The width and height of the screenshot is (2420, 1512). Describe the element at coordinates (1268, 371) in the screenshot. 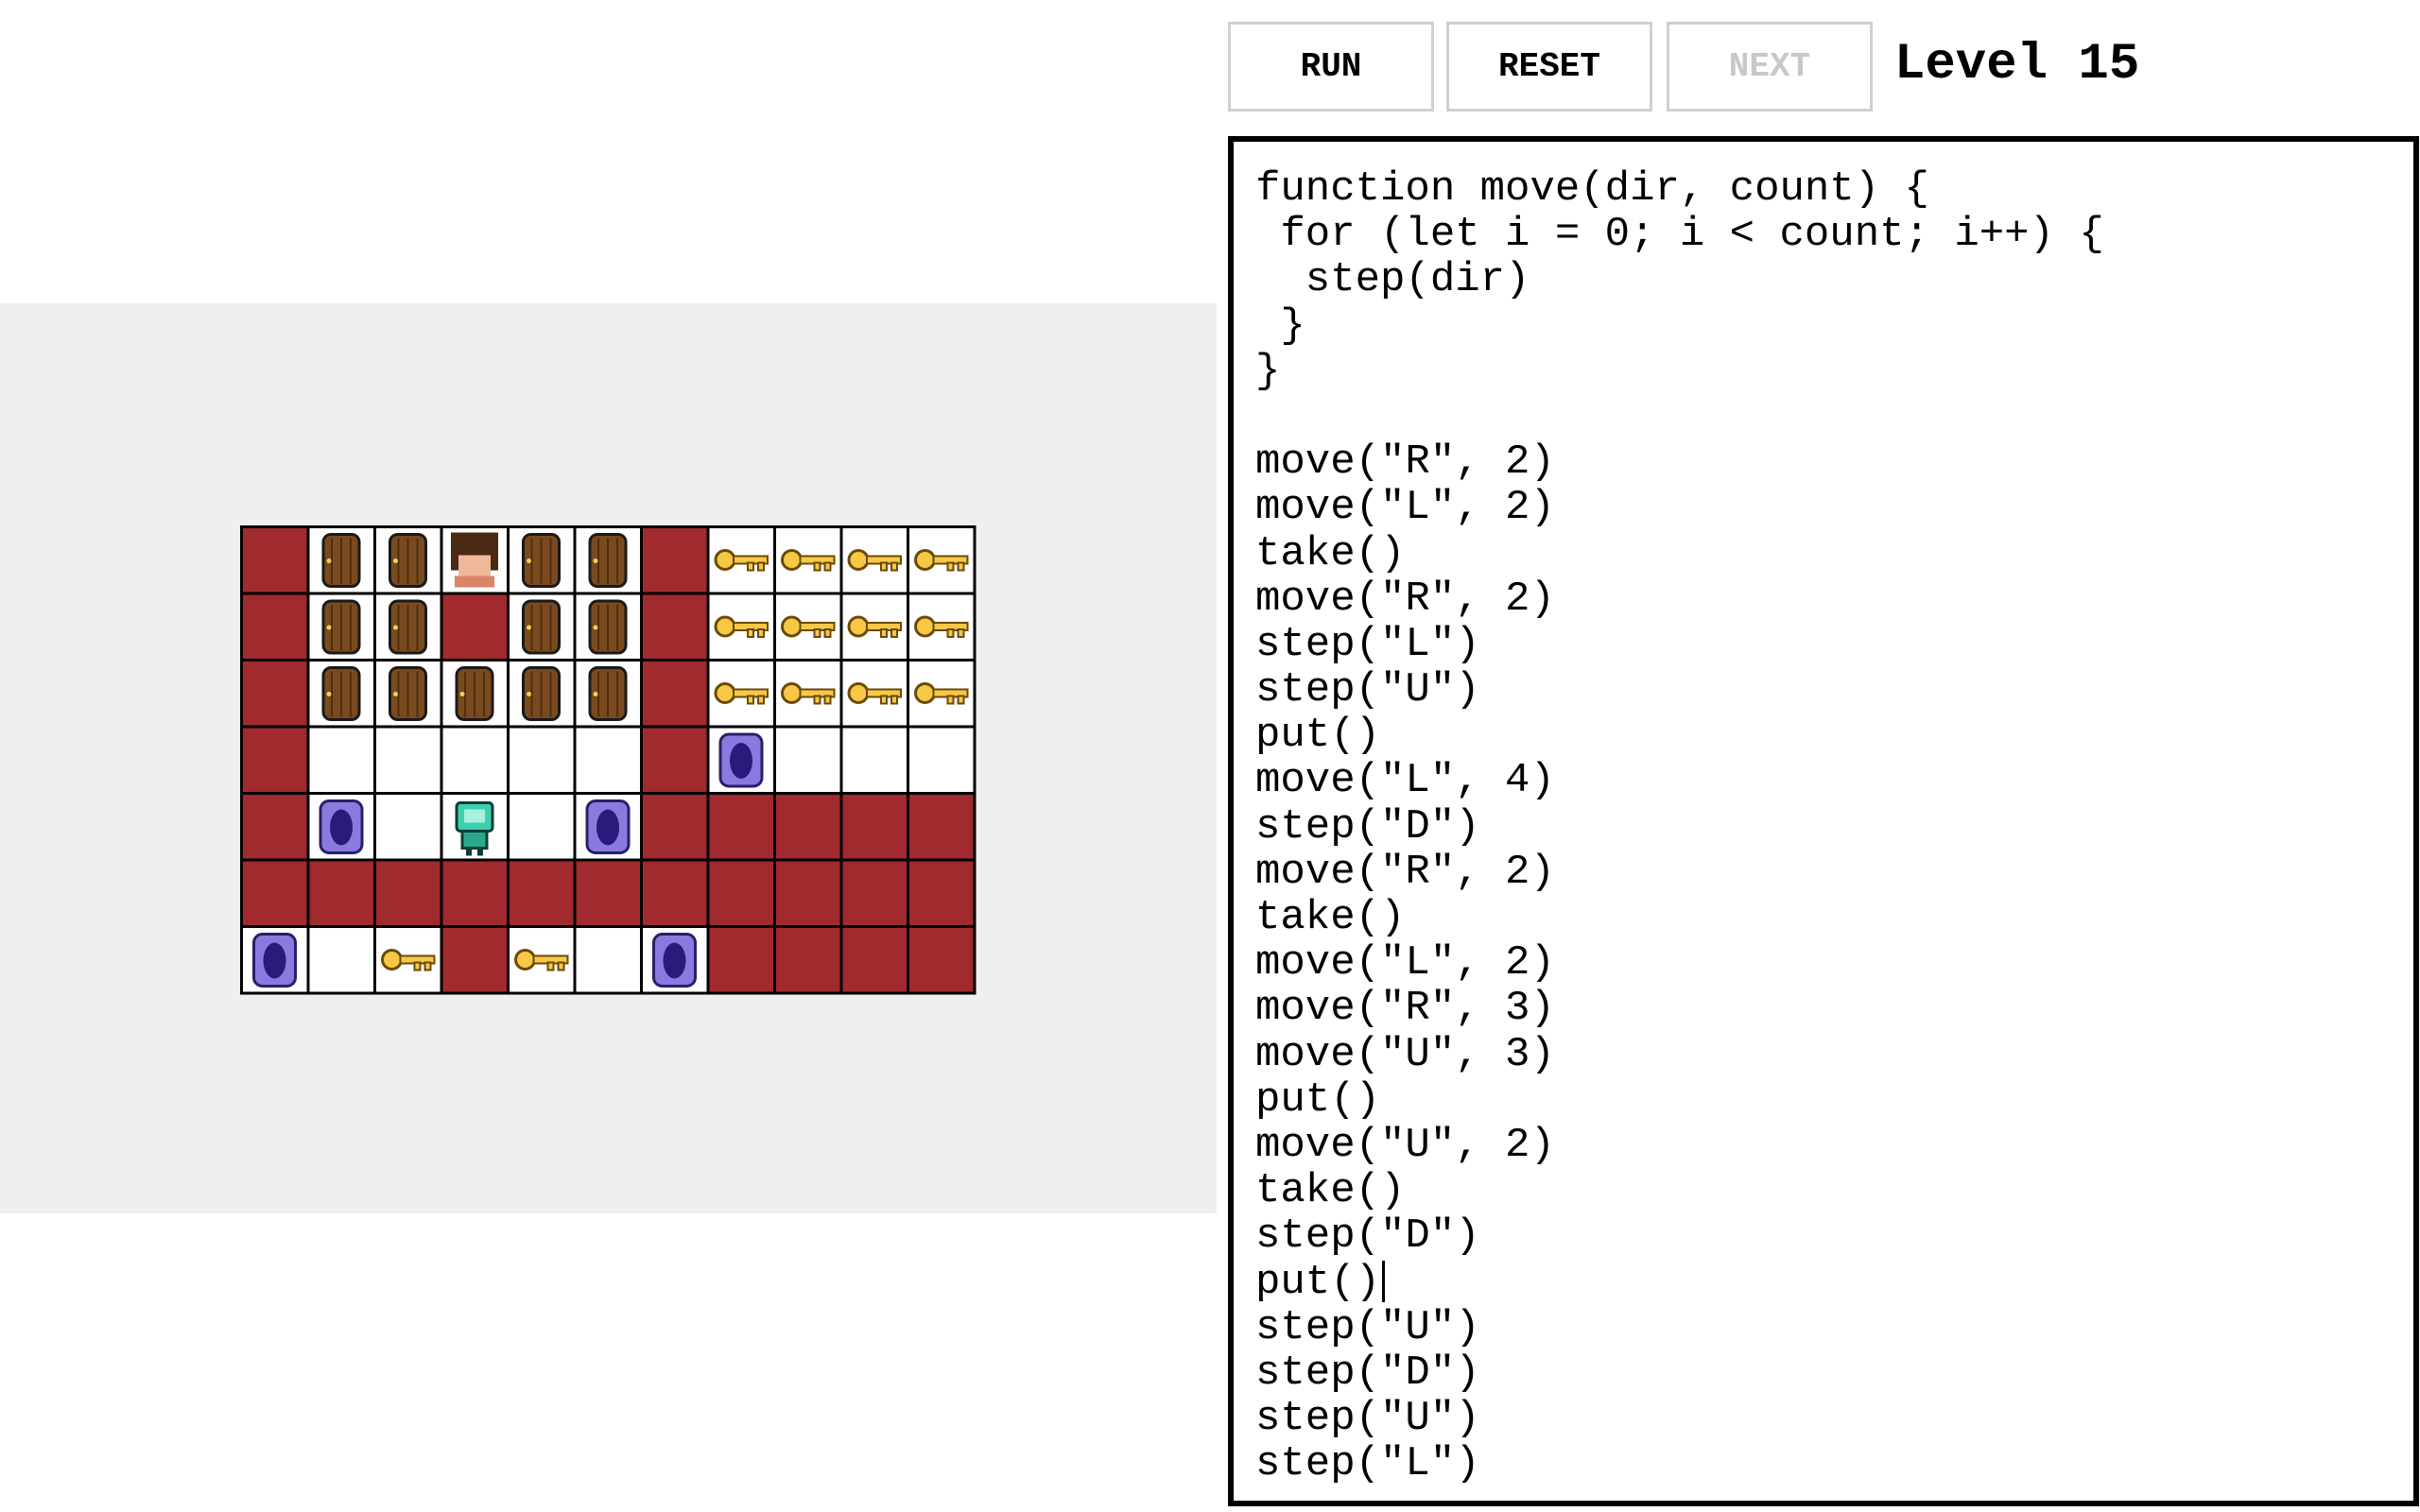

I see `code-line: }` at that location.